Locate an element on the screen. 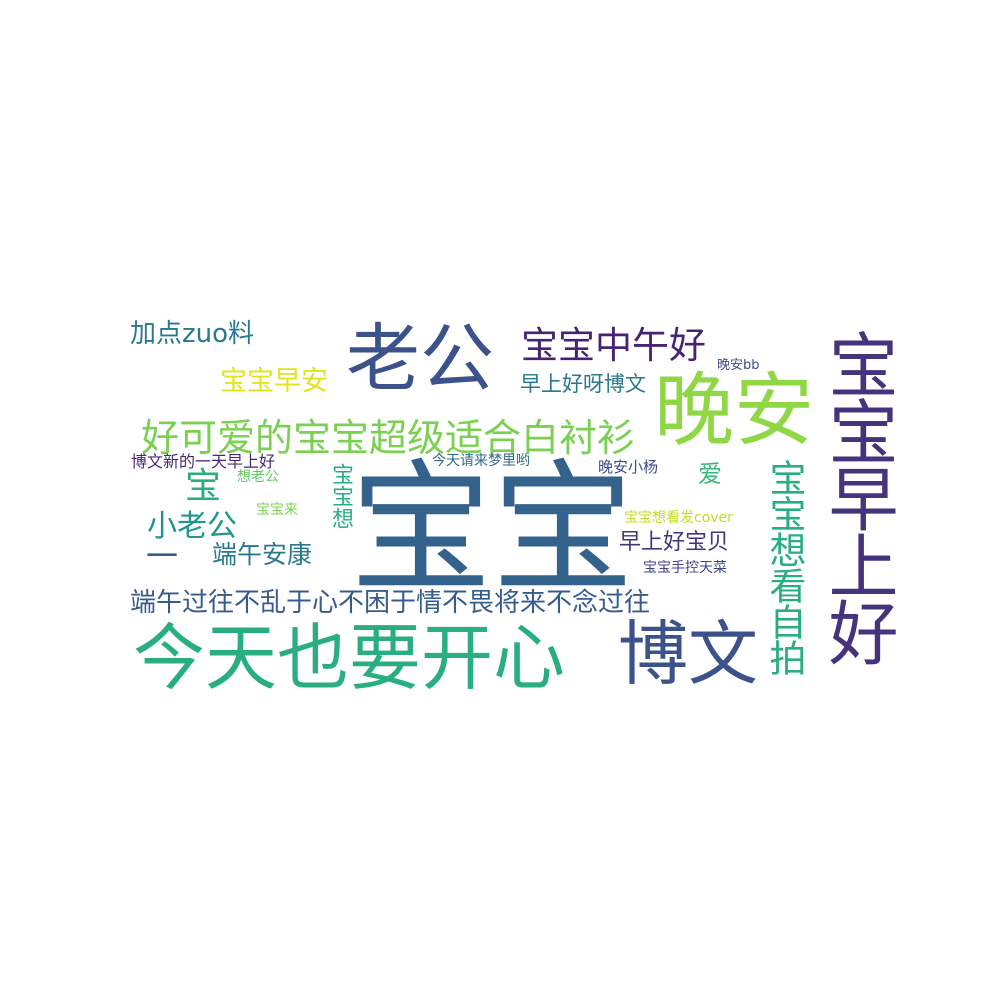  word-zaoshanghao-baobei: 早上好宝贝 is located at coordinates (674, 542).